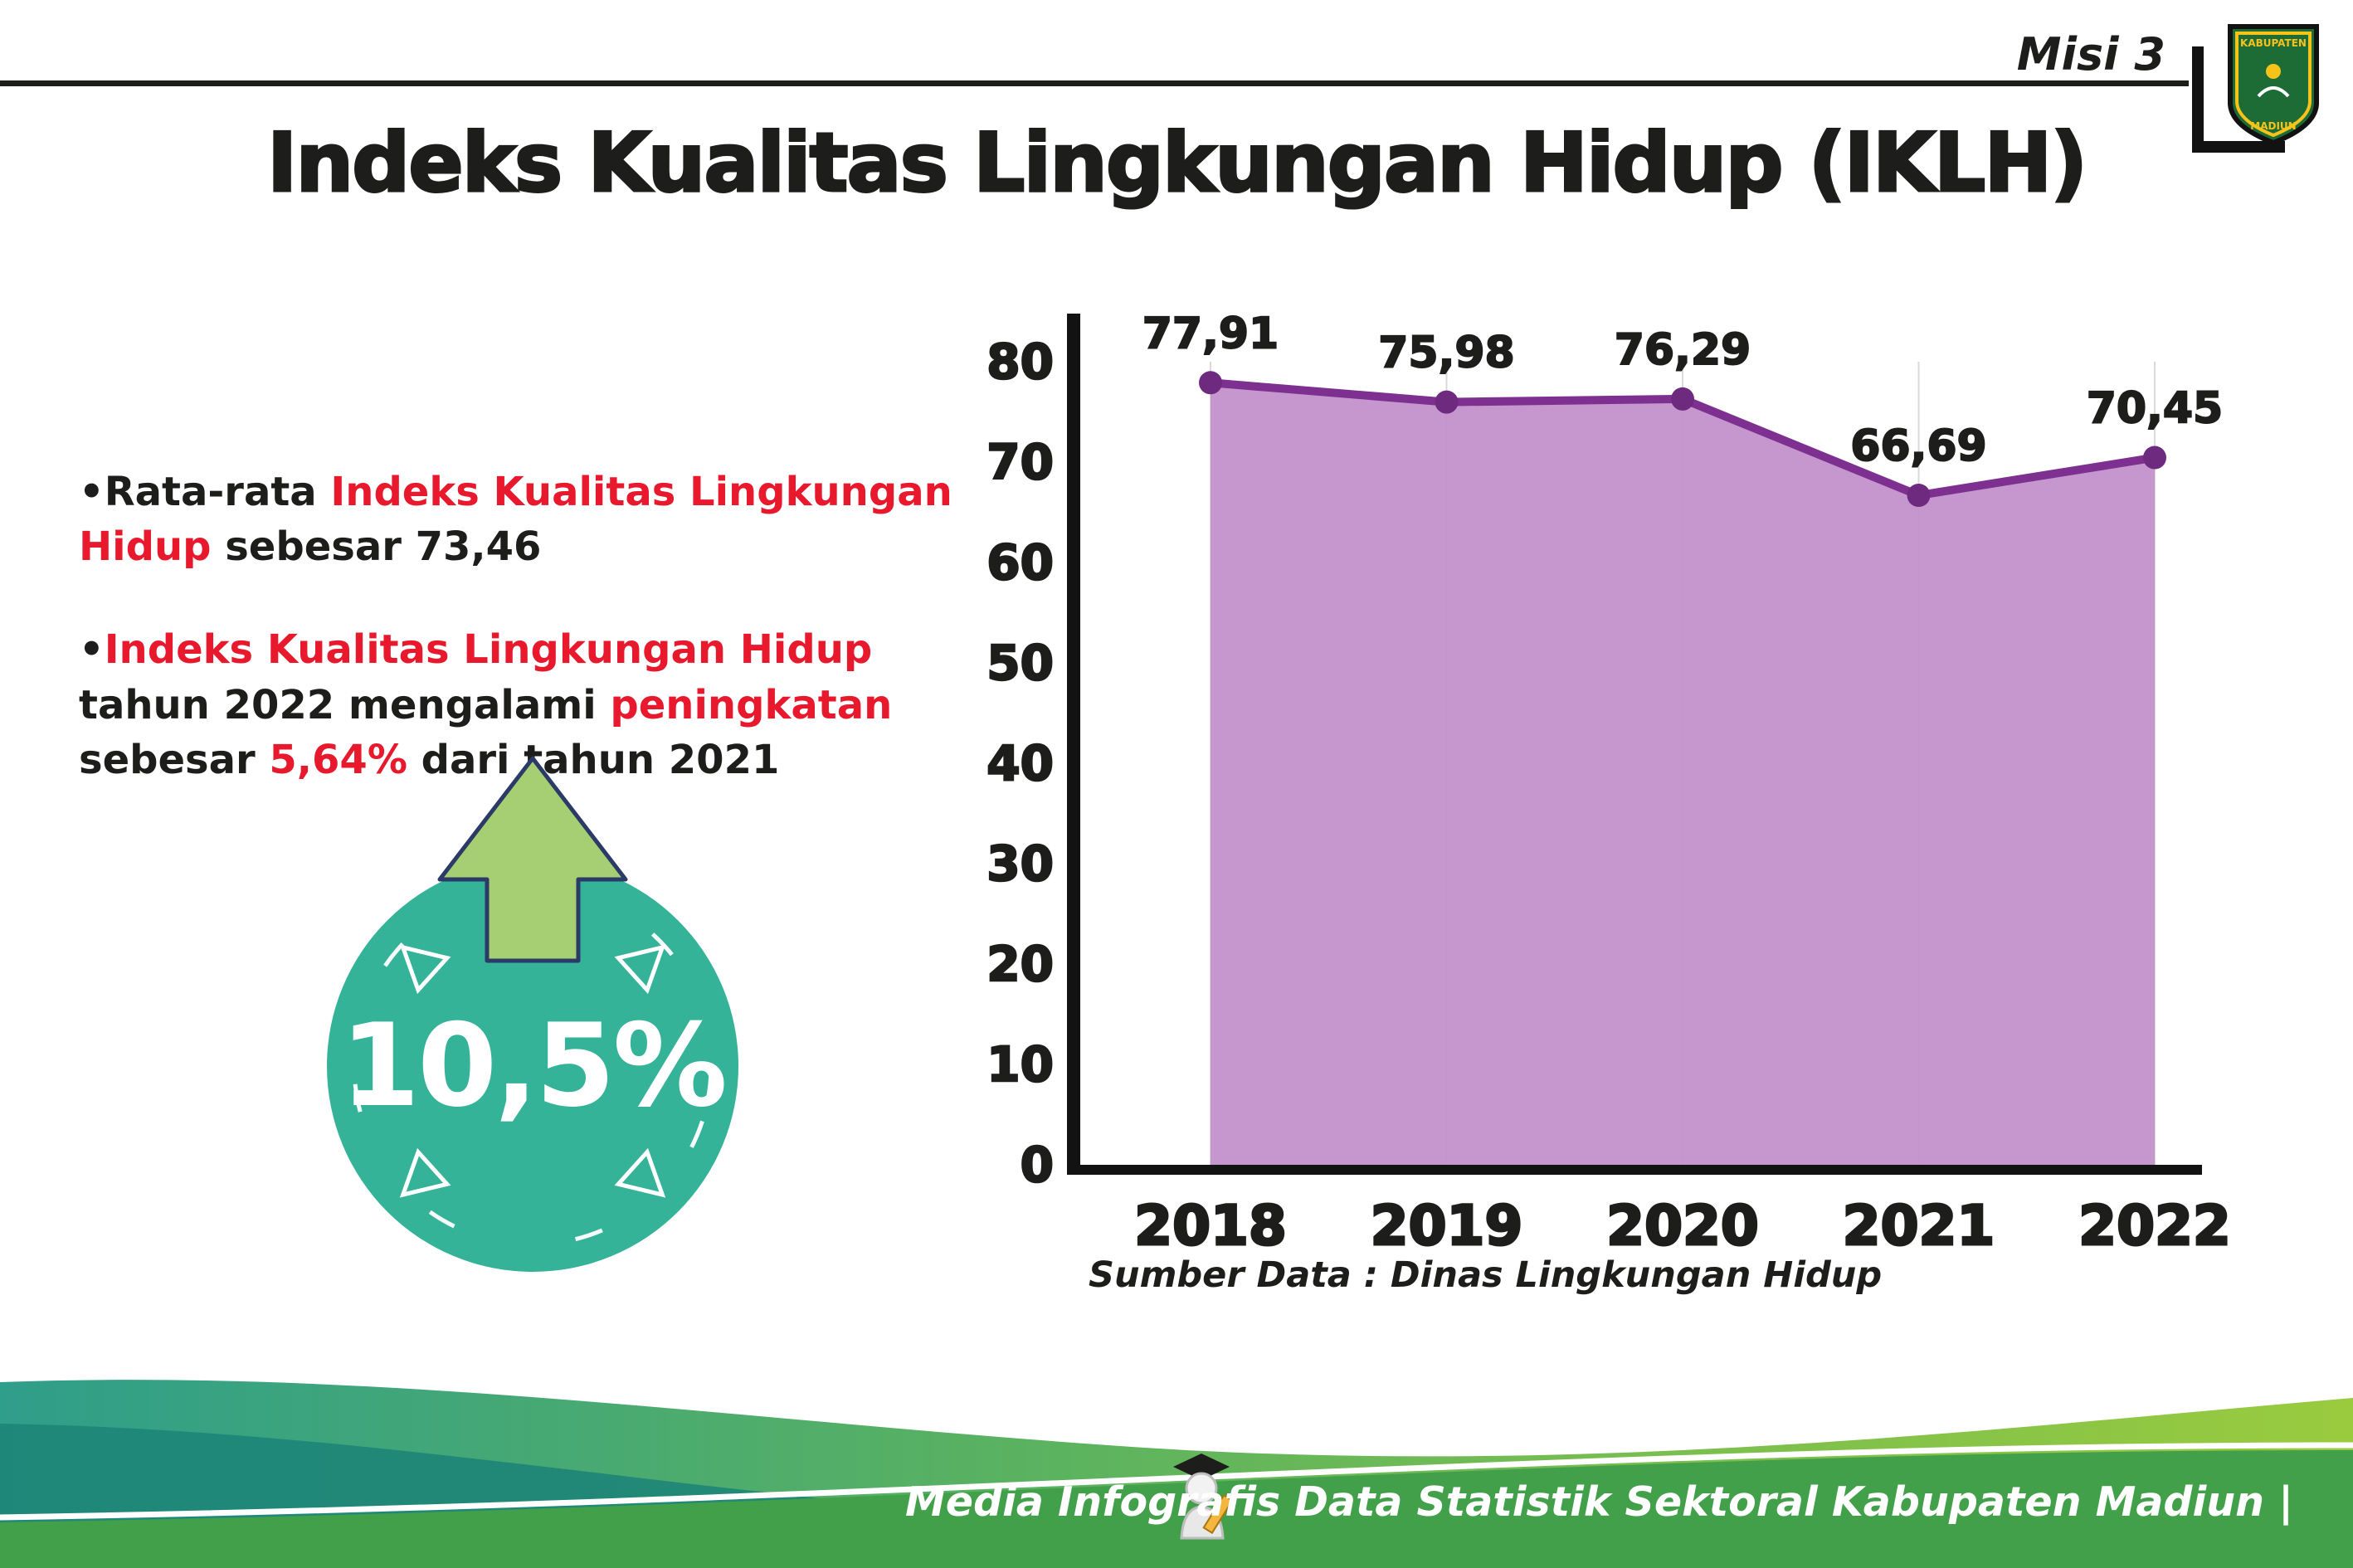  I want to click on logo-frame-left, so click(2198, 99).